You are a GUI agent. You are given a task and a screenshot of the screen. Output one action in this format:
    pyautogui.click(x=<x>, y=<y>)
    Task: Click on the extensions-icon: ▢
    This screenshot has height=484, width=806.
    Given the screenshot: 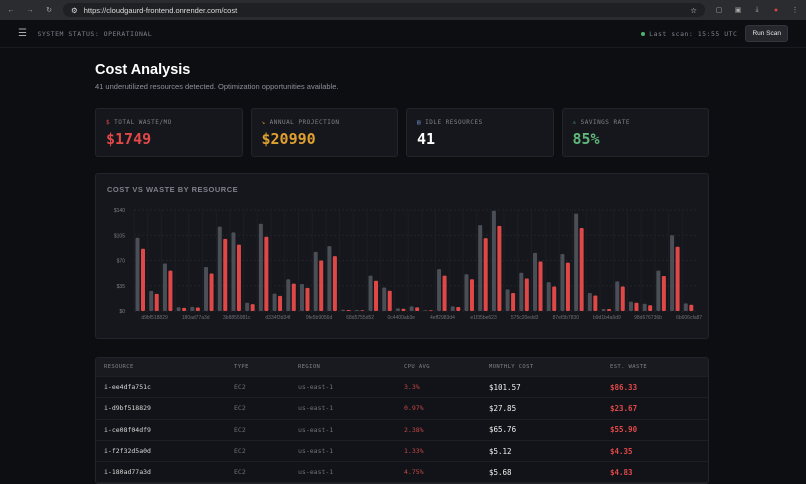 What is the action you would take?
    pyautogui.click(x=719, y=10)
    